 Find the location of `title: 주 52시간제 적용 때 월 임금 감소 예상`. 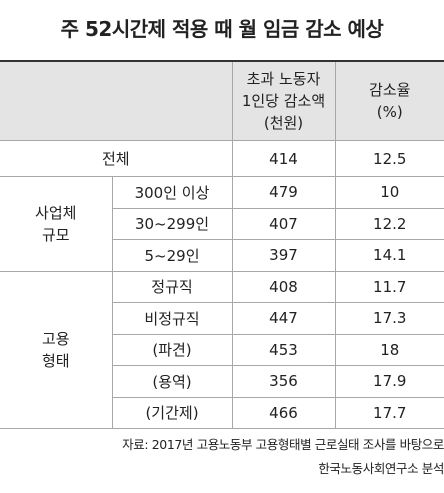

title: 주 52시간제 적용 때 월 임금 감소 예상 is located at coordinates (222, 29).